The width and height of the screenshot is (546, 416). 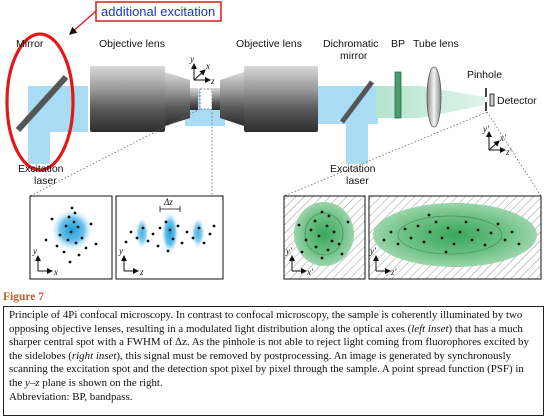 I want to click on detector-icon, so click(x=492, y=100).